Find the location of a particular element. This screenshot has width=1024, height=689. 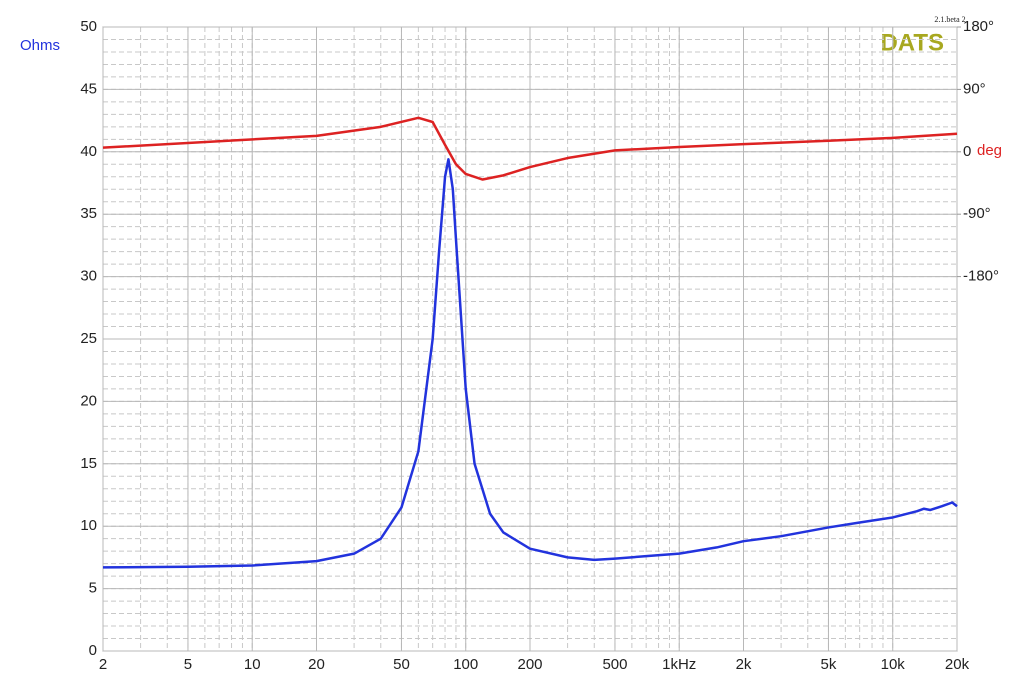

y-tick-label: 20 is located at coordinates (88, 400).